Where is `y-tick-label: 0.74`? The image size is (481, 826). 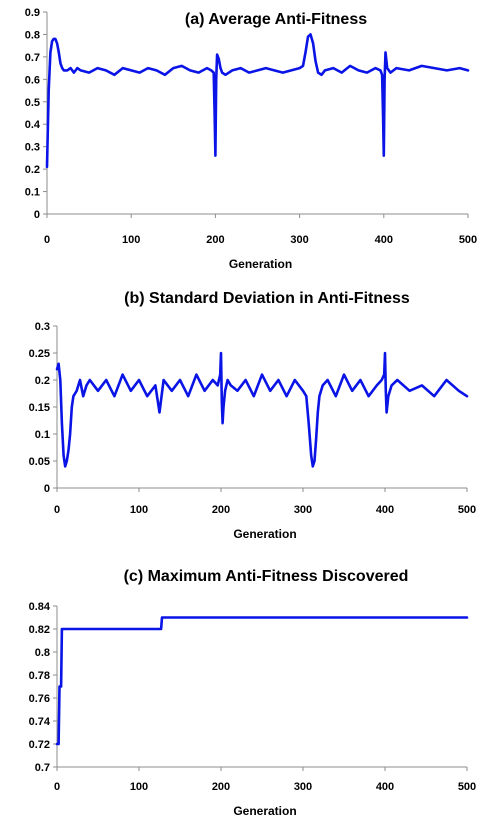
y-tick-label: 0.74 is located at coordinates (40, 722).